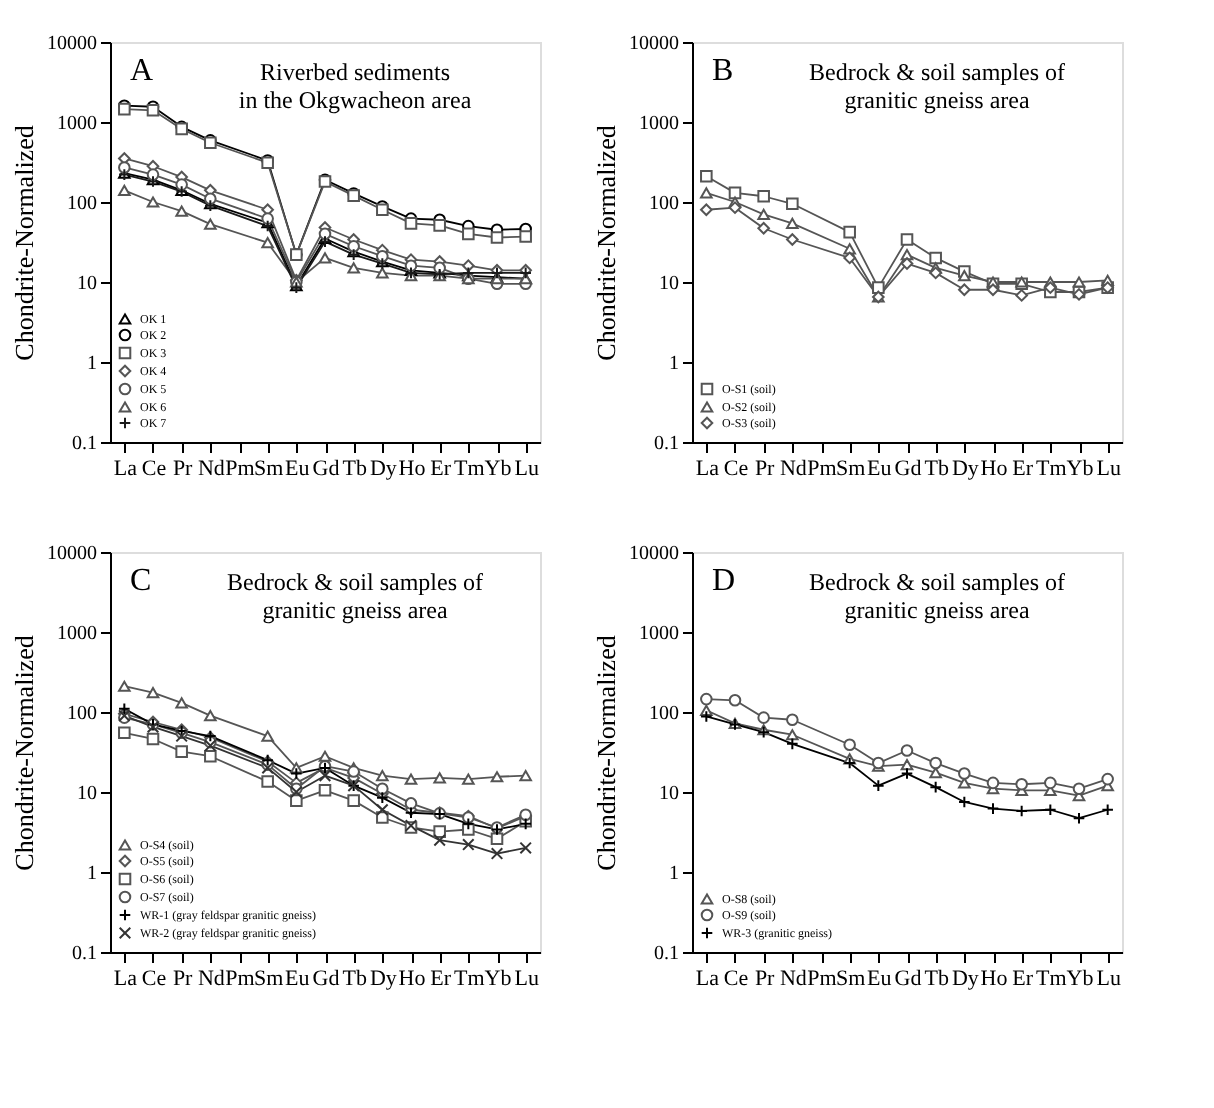 Image resolution: width=1214 pixels, height=1108 pixels. I want to click on annotation: D, so click(724, 581).